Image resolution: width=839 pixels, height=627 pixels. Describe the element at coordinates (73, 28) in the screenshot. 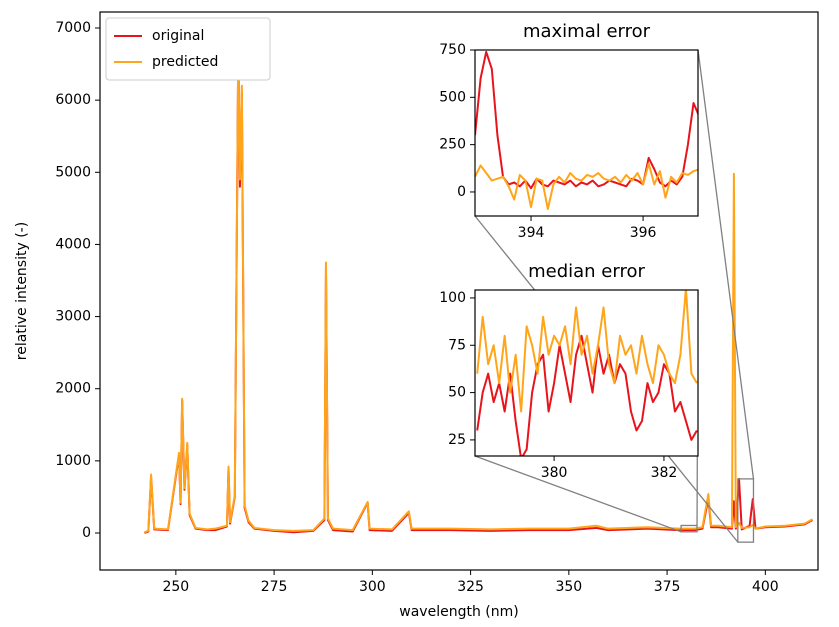

I see `y-tick-label: 7000` at that location.